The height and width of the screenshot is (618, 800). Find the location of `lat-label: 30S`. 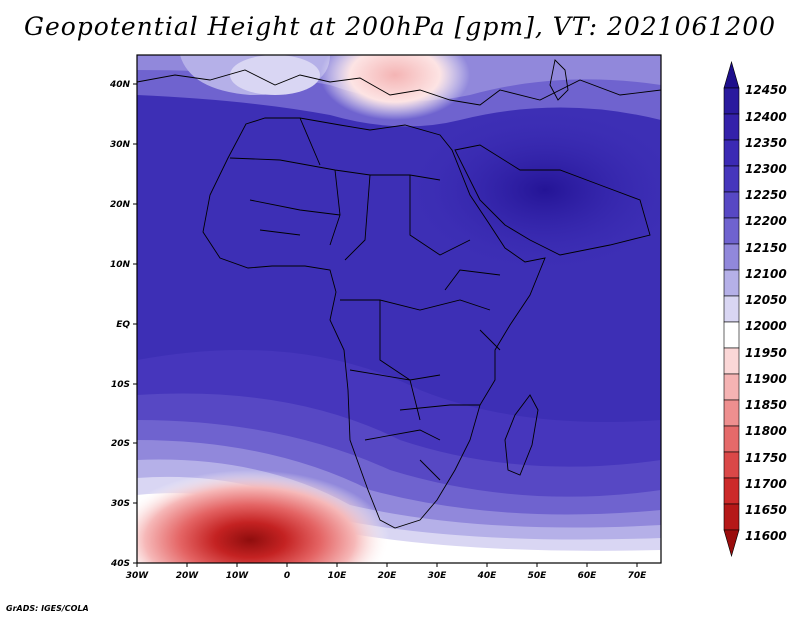

lat-label: 30S is located at coordinates (120, 504).